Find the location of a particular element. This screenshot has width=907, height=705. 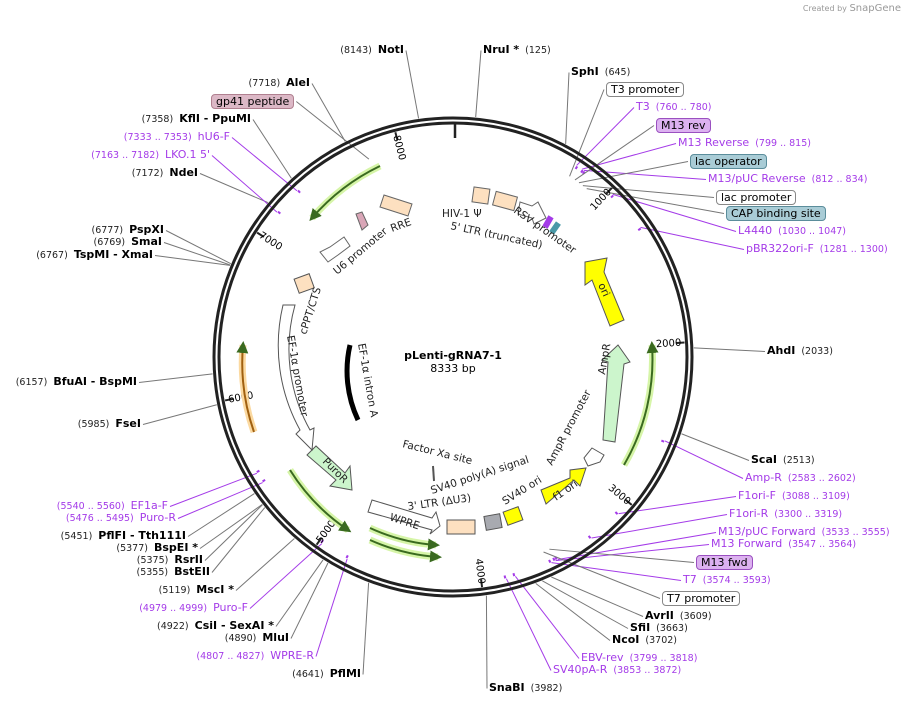

site-label: 5377 BspEI * is located at coordinates (154, 548).